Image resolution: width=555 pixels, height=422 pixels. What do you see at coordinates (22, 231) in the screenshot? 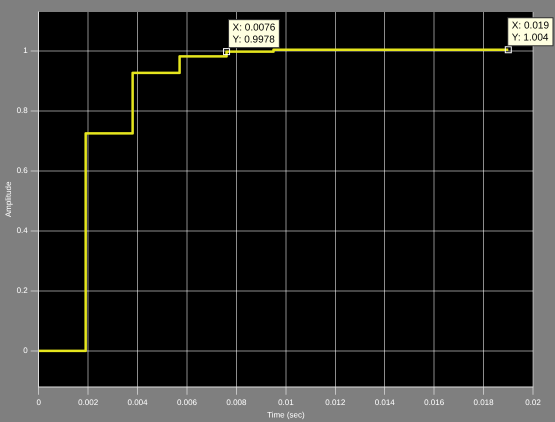
I see `y-tick-label: 0.4` at bounding box center [22, 231].